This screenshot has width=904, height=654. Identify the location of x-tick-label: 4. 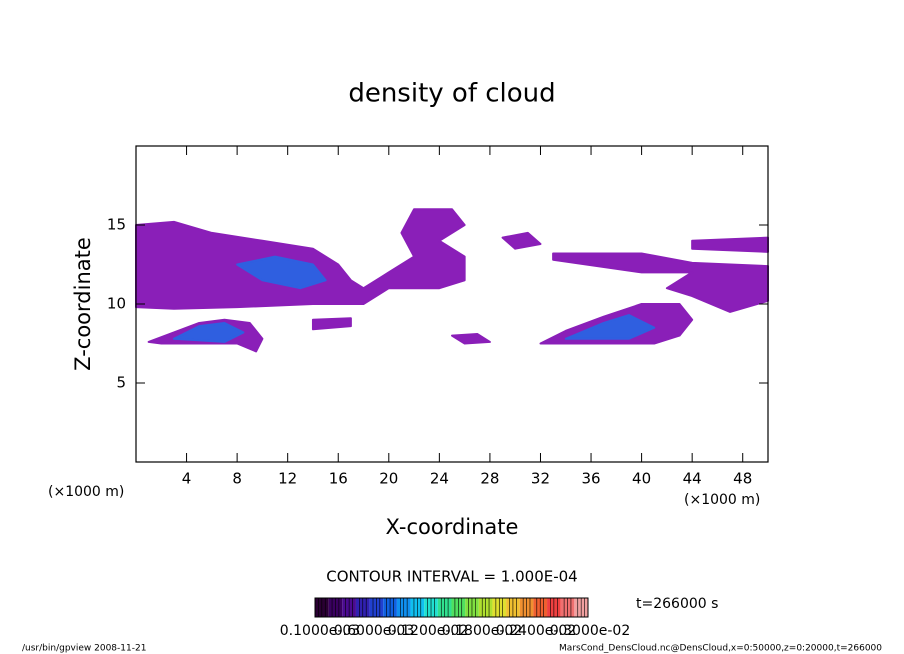
(187, 479).